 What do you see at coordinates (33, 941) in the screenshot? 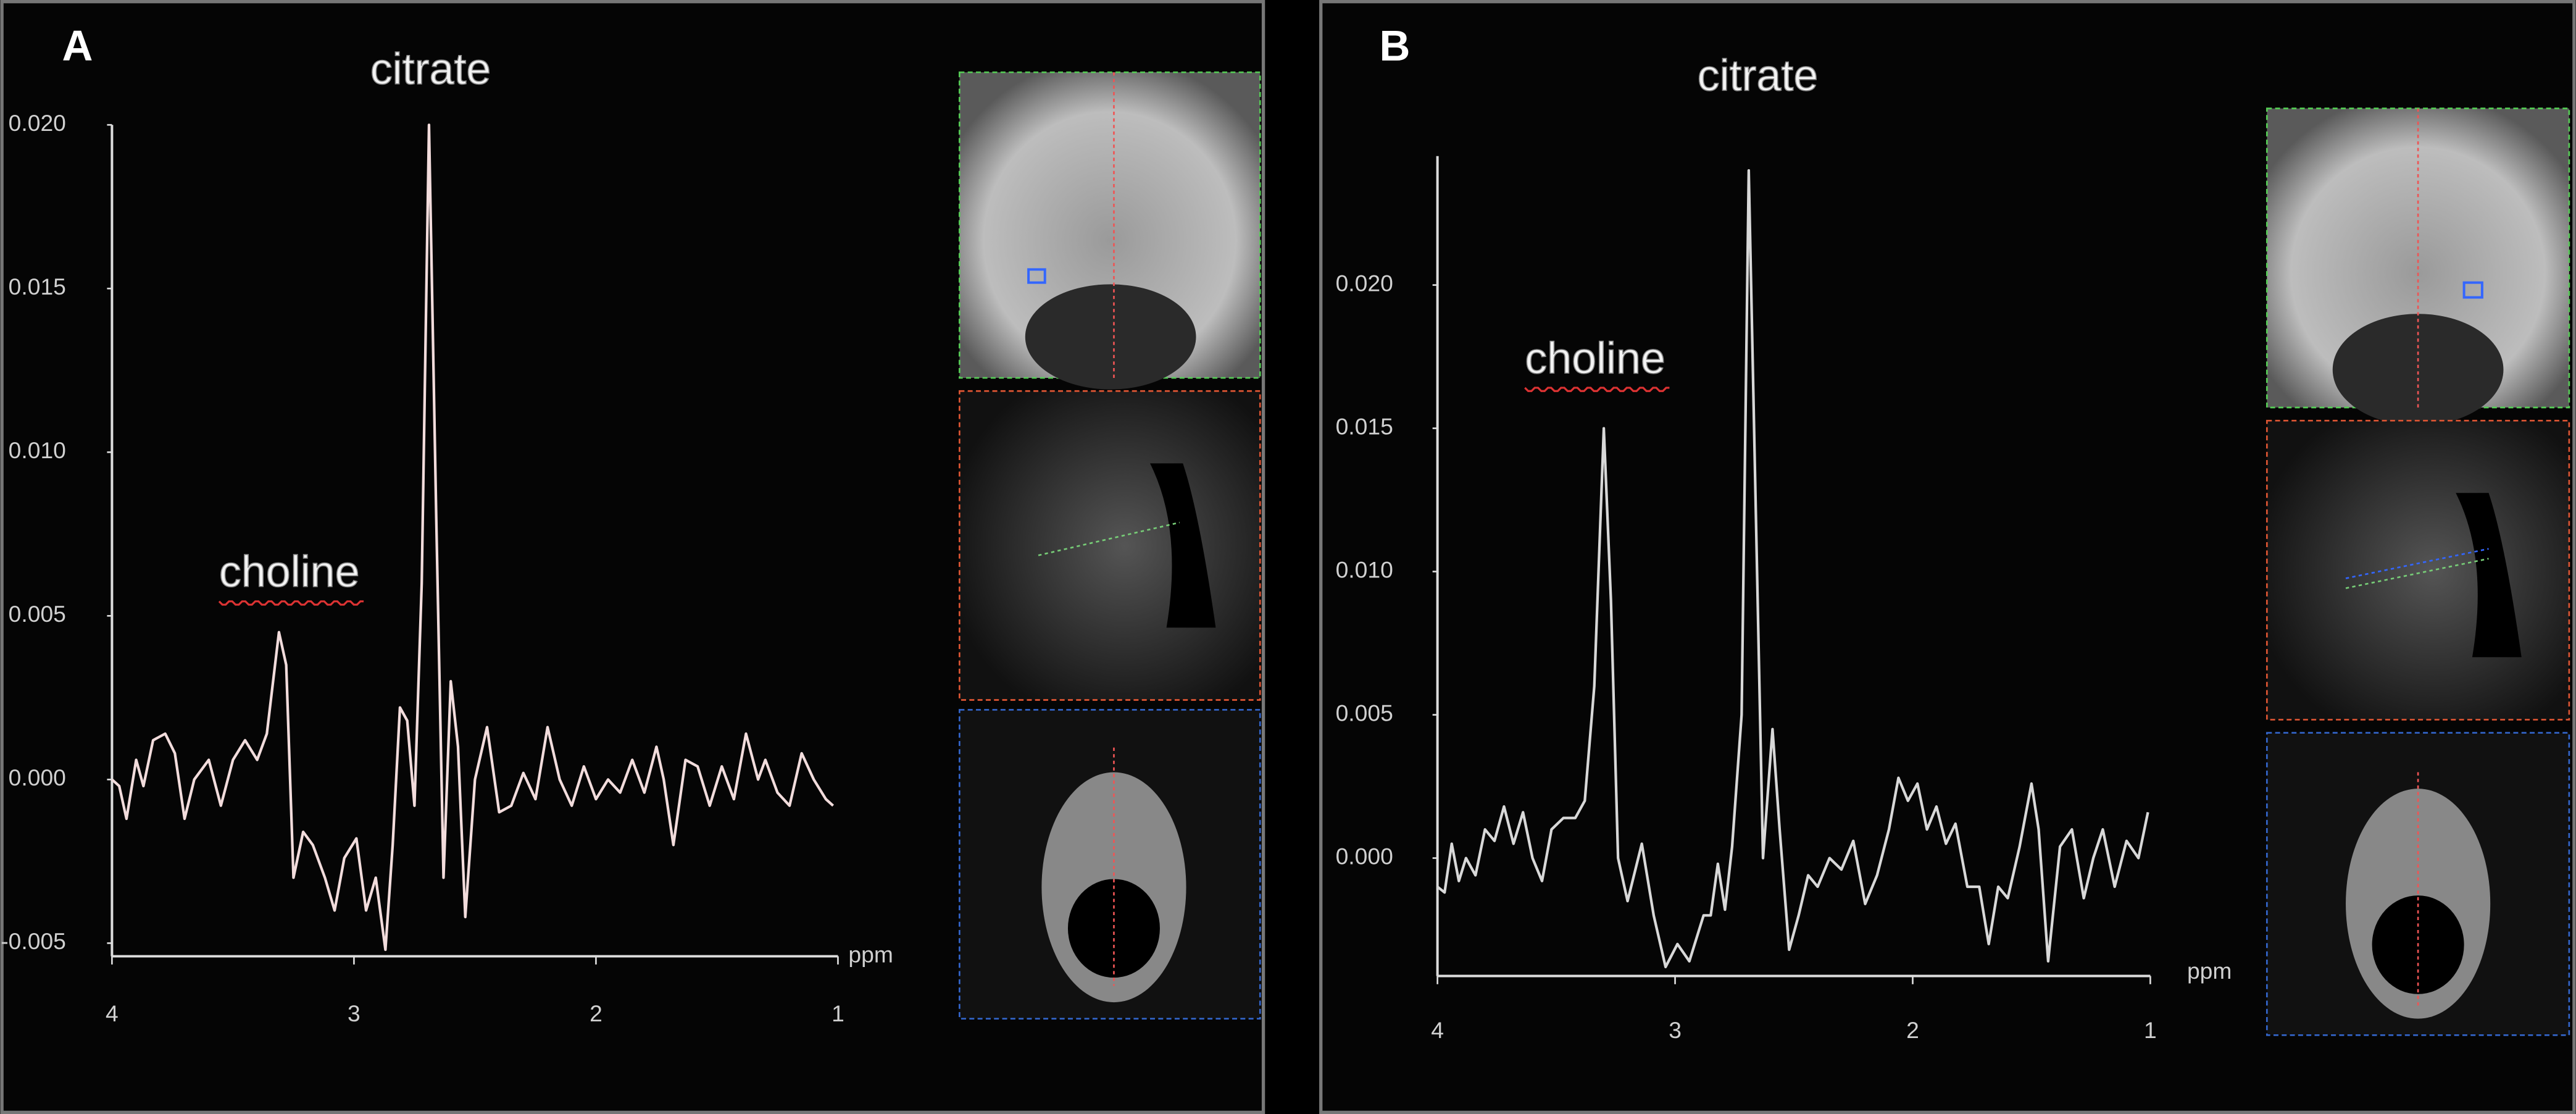
I see `y-tick-label: -0.005` at bounding box center [33, 941].